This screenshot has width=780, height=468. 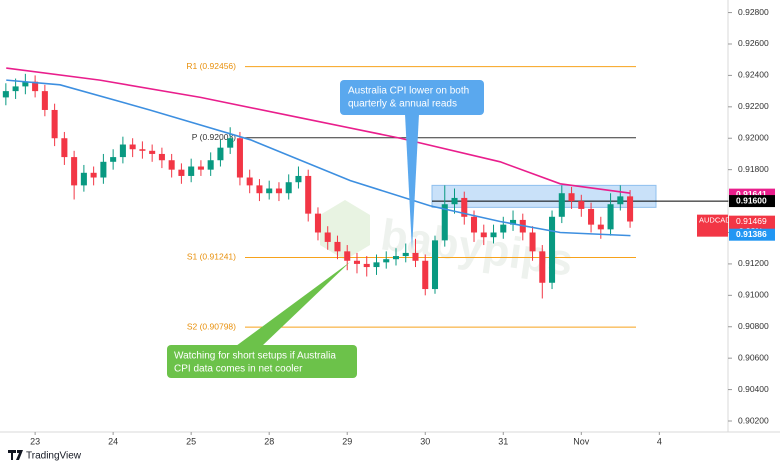 What do you see at coordinates (753, 106) in the screenshot?
I see `y-tick-label: 0.92200` at bounding box center [753, 106].